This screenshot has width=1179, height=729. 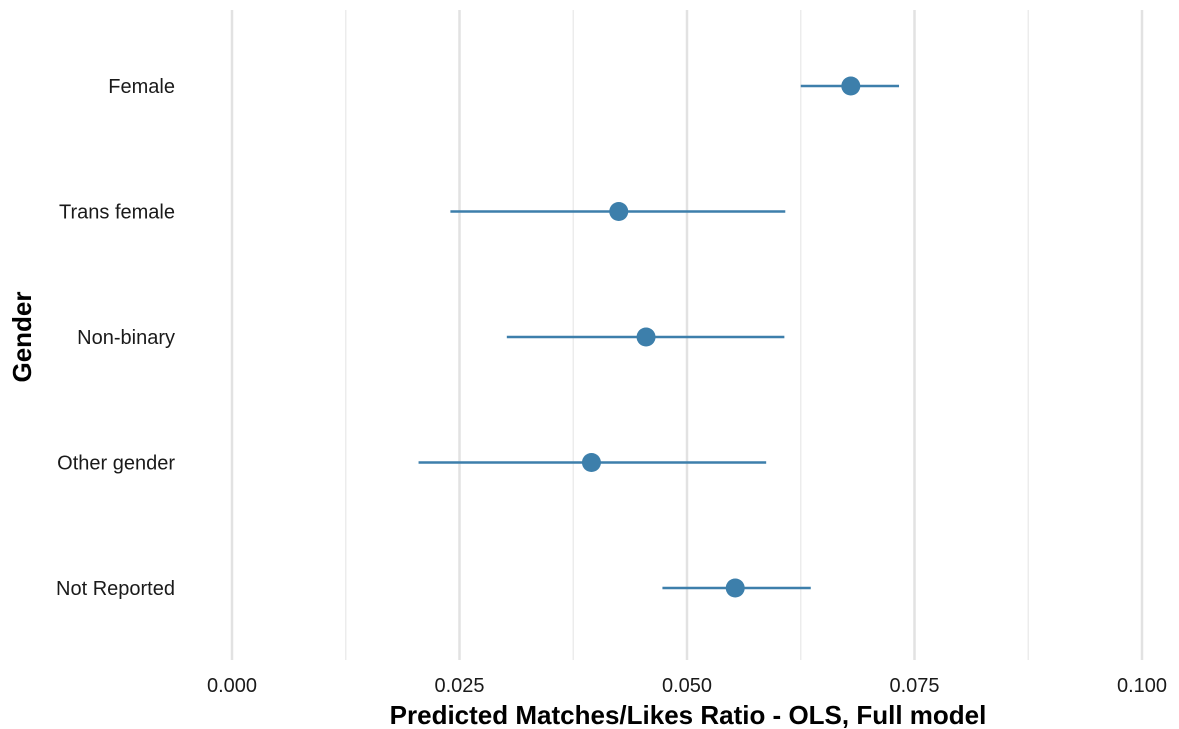 What do you see at coordinates (1142, 686) in the screenshot?
I see `x-tick-label-4: 0.100` at bounding box center [1142, 686].